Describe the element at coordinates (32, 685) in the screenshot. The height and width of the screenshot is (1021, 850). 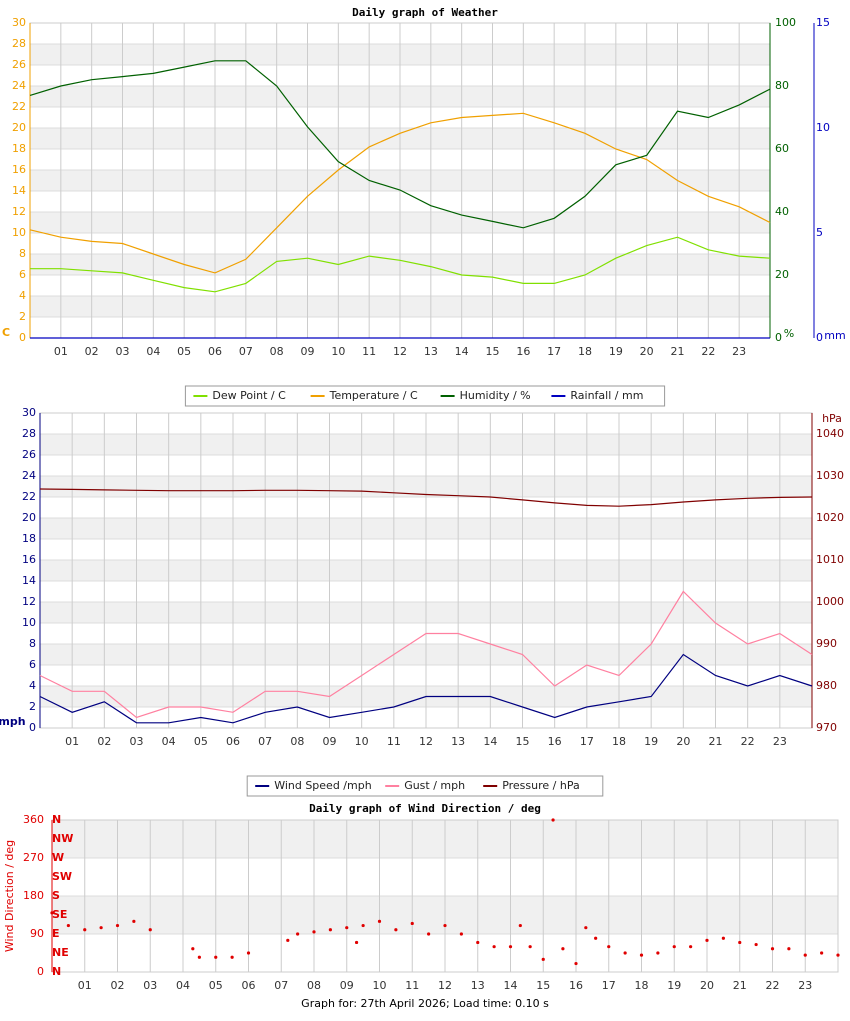
I see `y-tick-label: 4` at that location.